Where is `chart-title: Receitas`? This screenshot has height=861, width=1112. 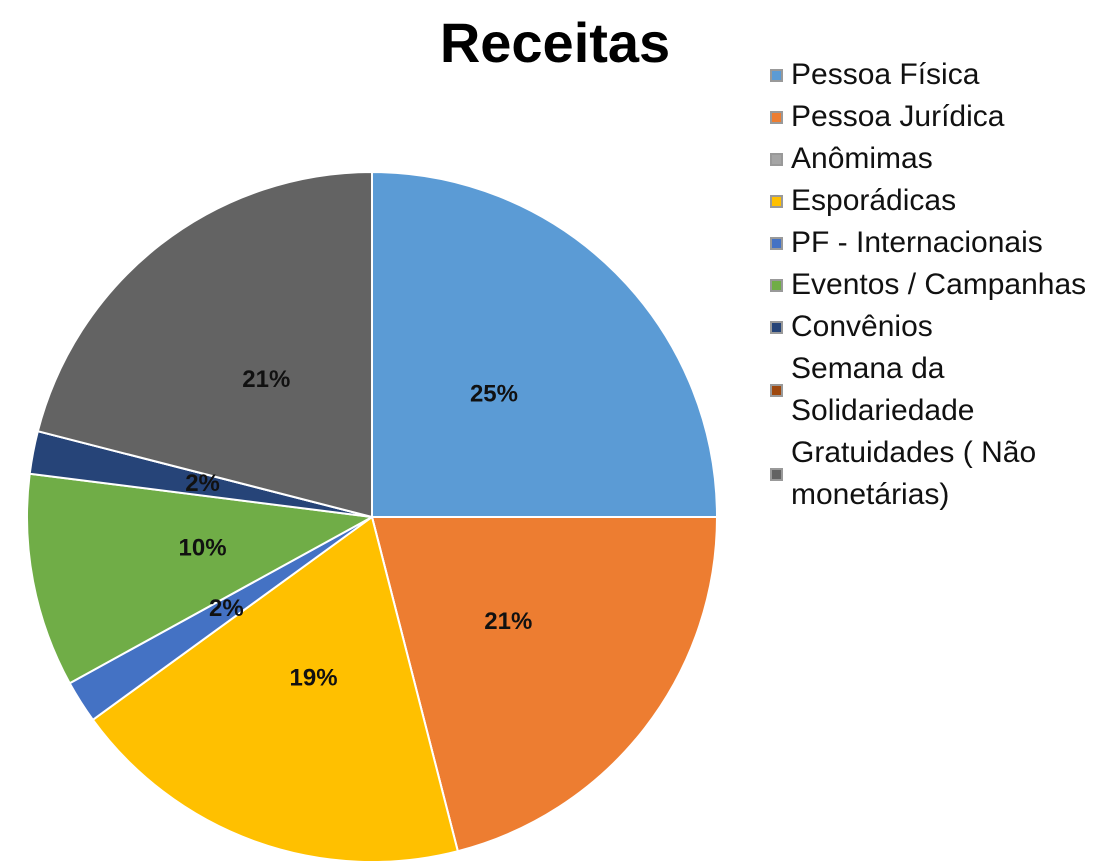
chart-title: Receitas is located at coordinates (555, 42).